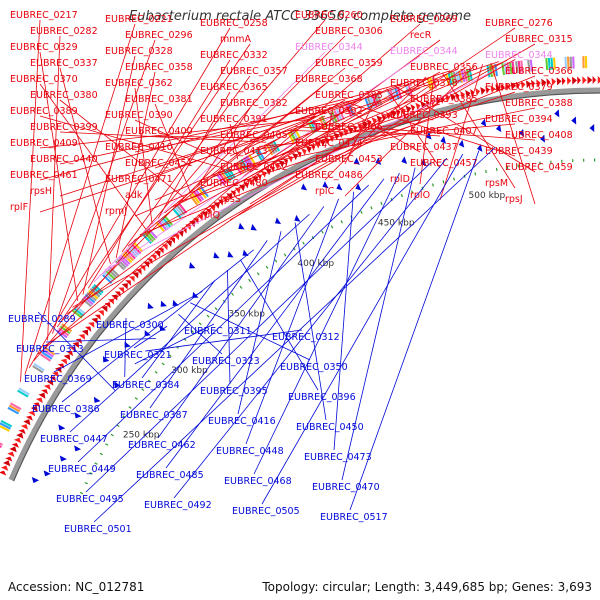 This screenshot has width=600, height=600. I want to click on reverse-gene-label: EUBREC_0501, so click(98, 529).